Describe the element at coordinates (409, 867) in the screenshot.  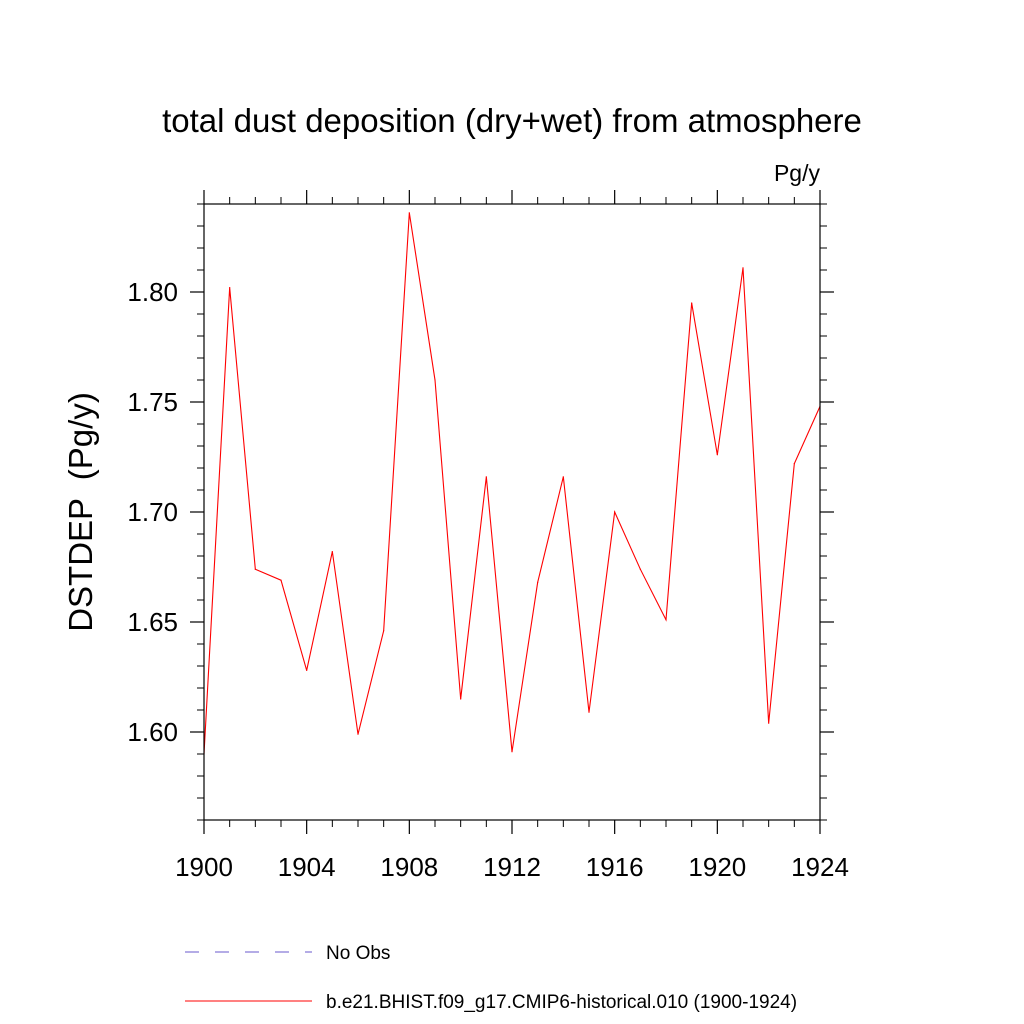
I see `x-tick-label: 1908` at that location.